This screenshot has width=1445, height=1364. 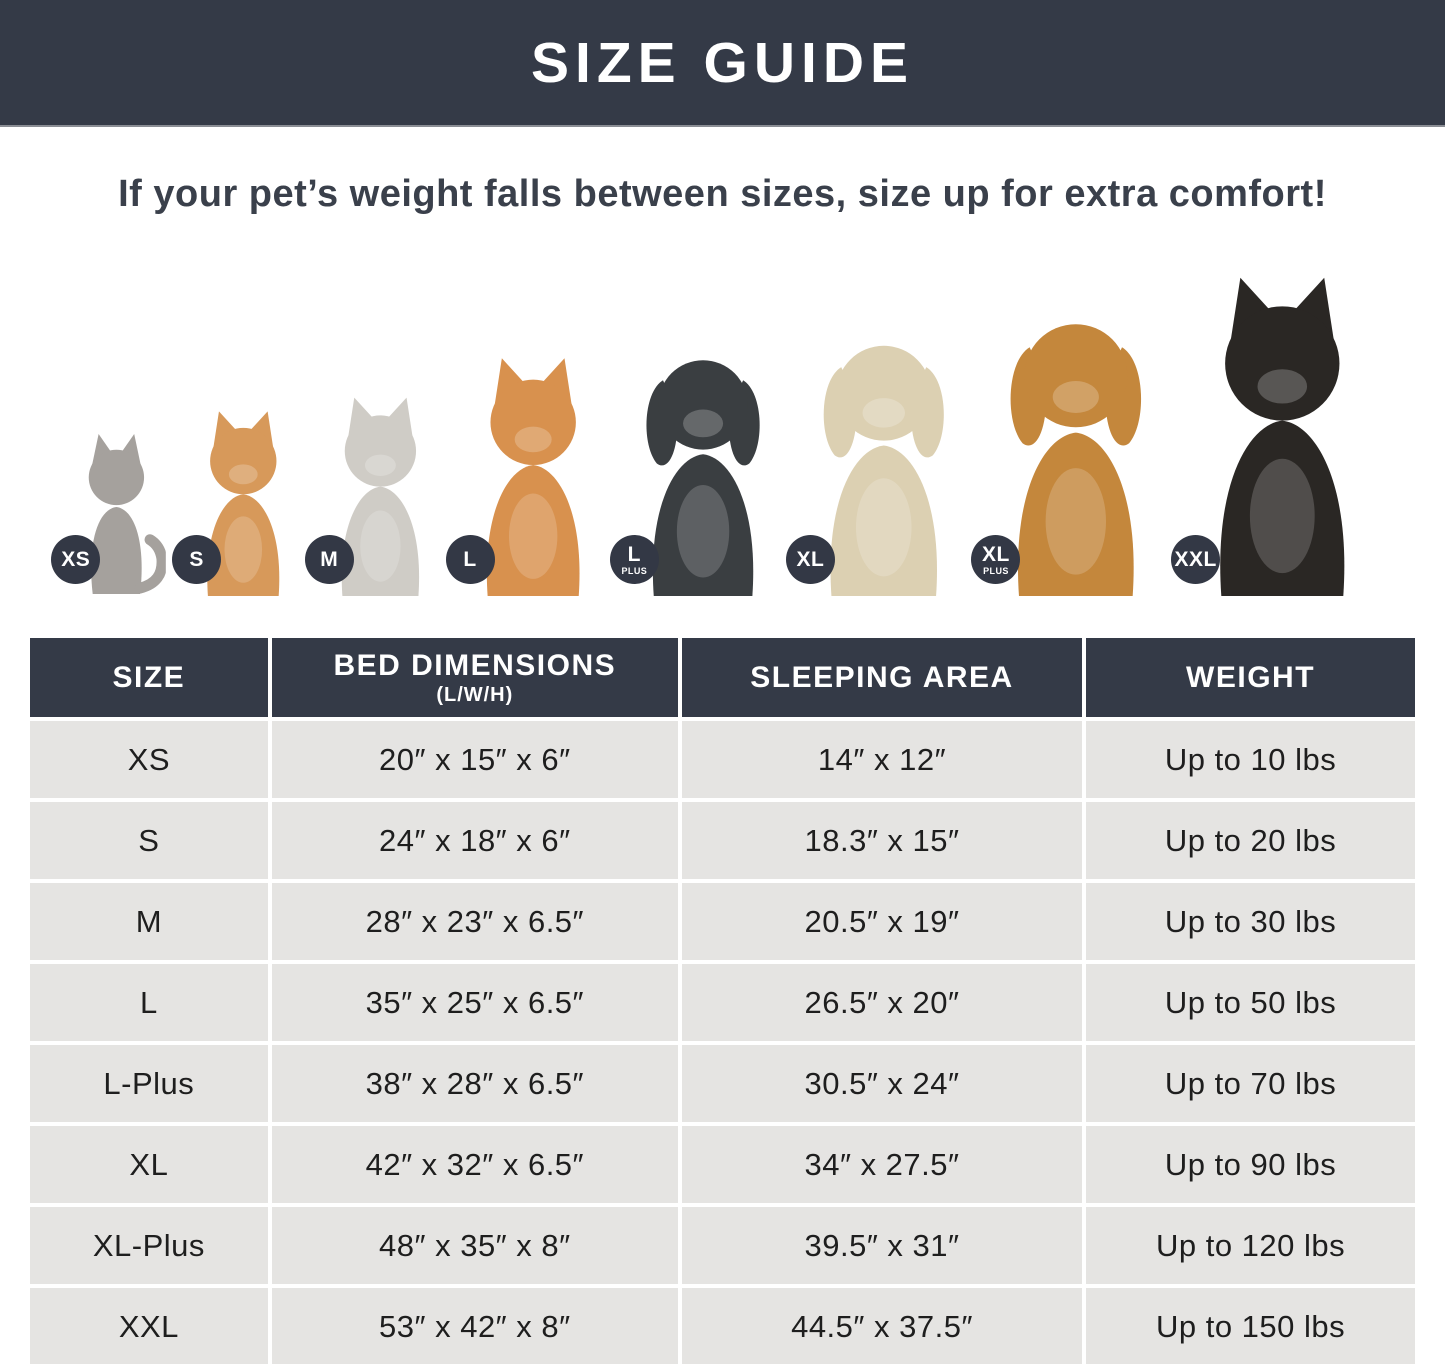 What do you see at coordinates (475, 694) in the screenshot?
I see `column-header-note: (L/W/H)` at bounding box center [475, 694].